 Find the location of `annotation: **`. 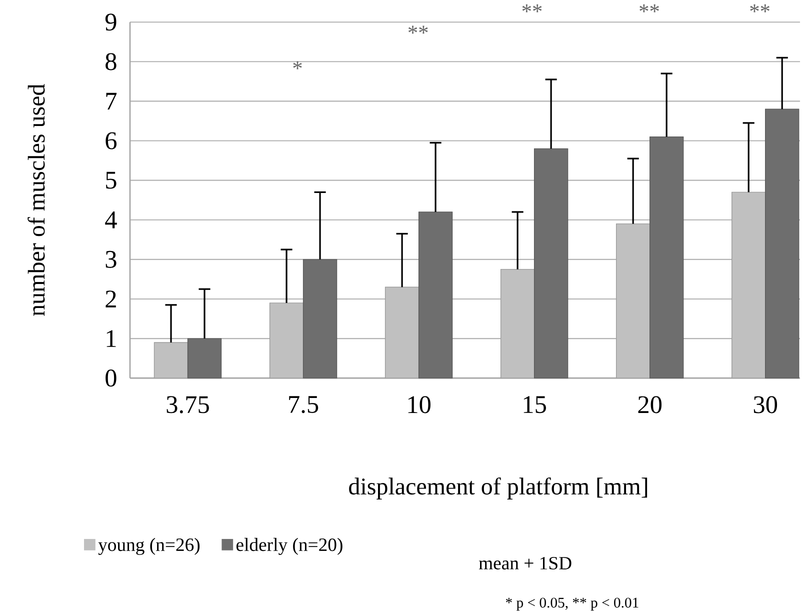

annotation: ** is located at coordinates (418, 30).